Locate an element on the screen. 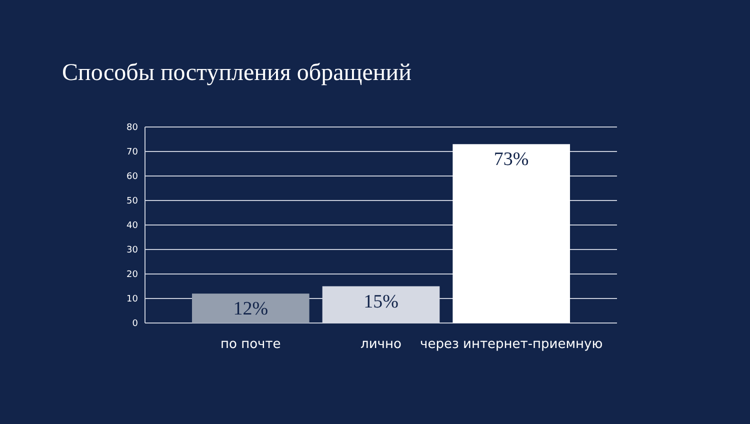 The image size is (750, 424). y-tick-label: 50 is located at coordinates (132, 201).